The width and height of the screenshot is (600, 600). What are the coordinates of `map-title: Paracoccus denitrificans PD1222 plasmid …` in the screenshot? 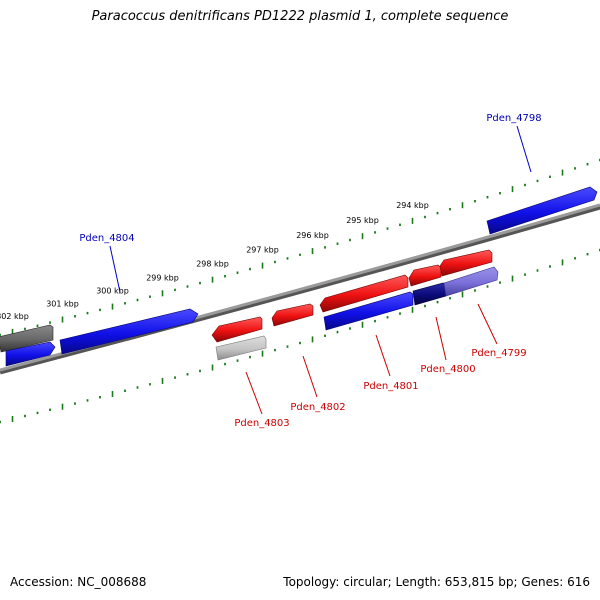 It's located at (300, 16).